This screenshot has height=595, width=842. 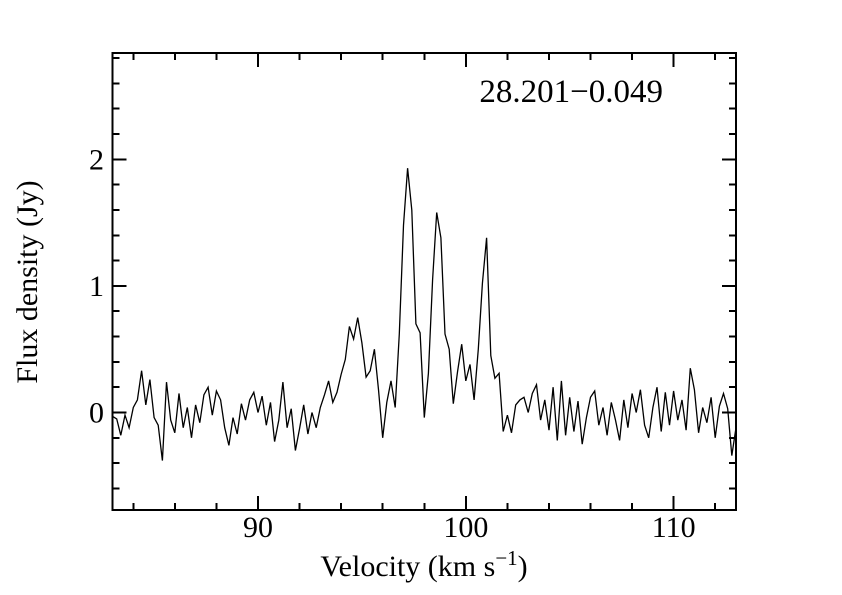 What do you see at coordinates (96, 159) in the screenshot?
I see `y-tick-label: 2` at bounding box center [96, 159].